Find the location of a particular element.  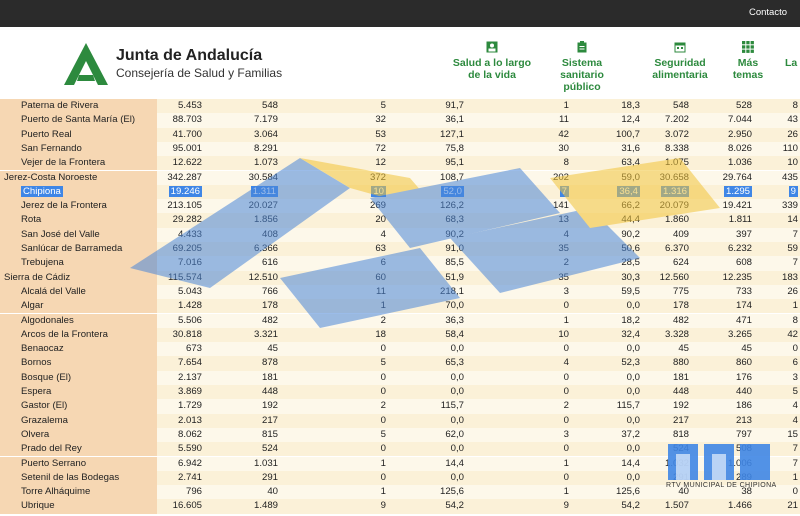

cell-value: 26 is located at coordinates (792, 134).